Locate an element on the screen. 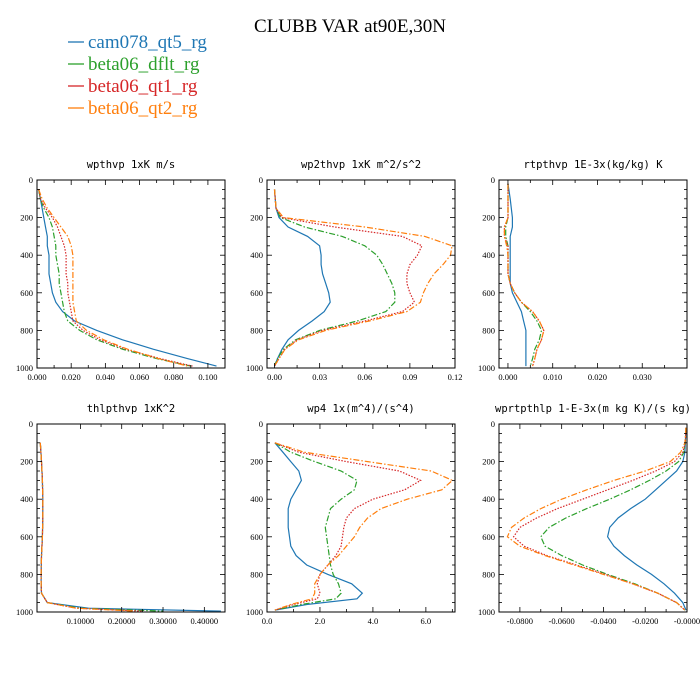 Image resolution: width=700 pixels, height=700 pixels. x-tick-label: 0.20000 is located at coordinates (122, 621).